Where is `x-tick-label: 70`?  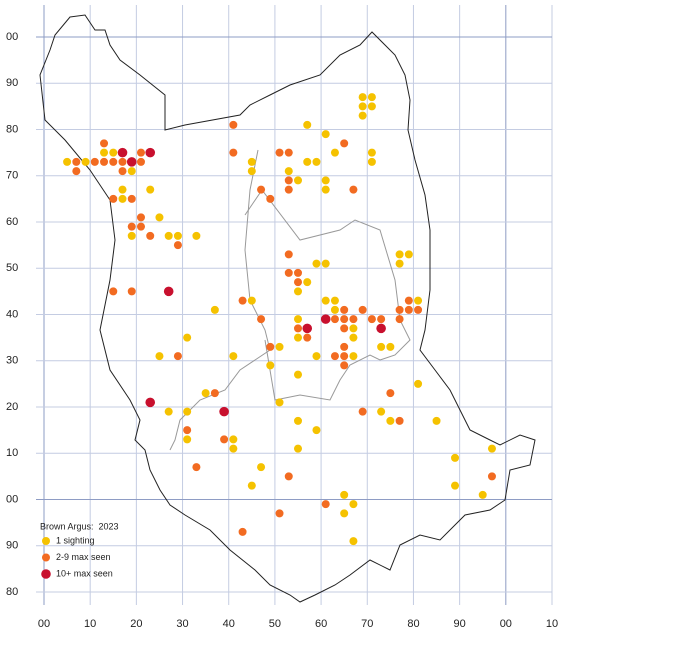 x-tick-label: 70 is located at coordinates (367, 624).